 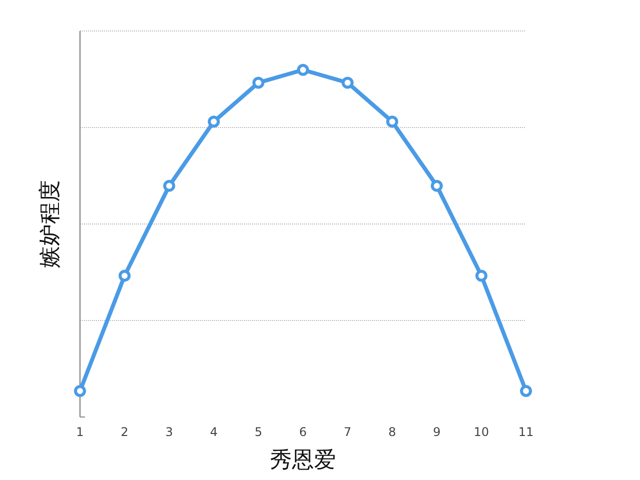 What do you see at coordinates (124, 432) in the screenshot?
I see `x-tick-label: 2` at bounding box center [124, 432].